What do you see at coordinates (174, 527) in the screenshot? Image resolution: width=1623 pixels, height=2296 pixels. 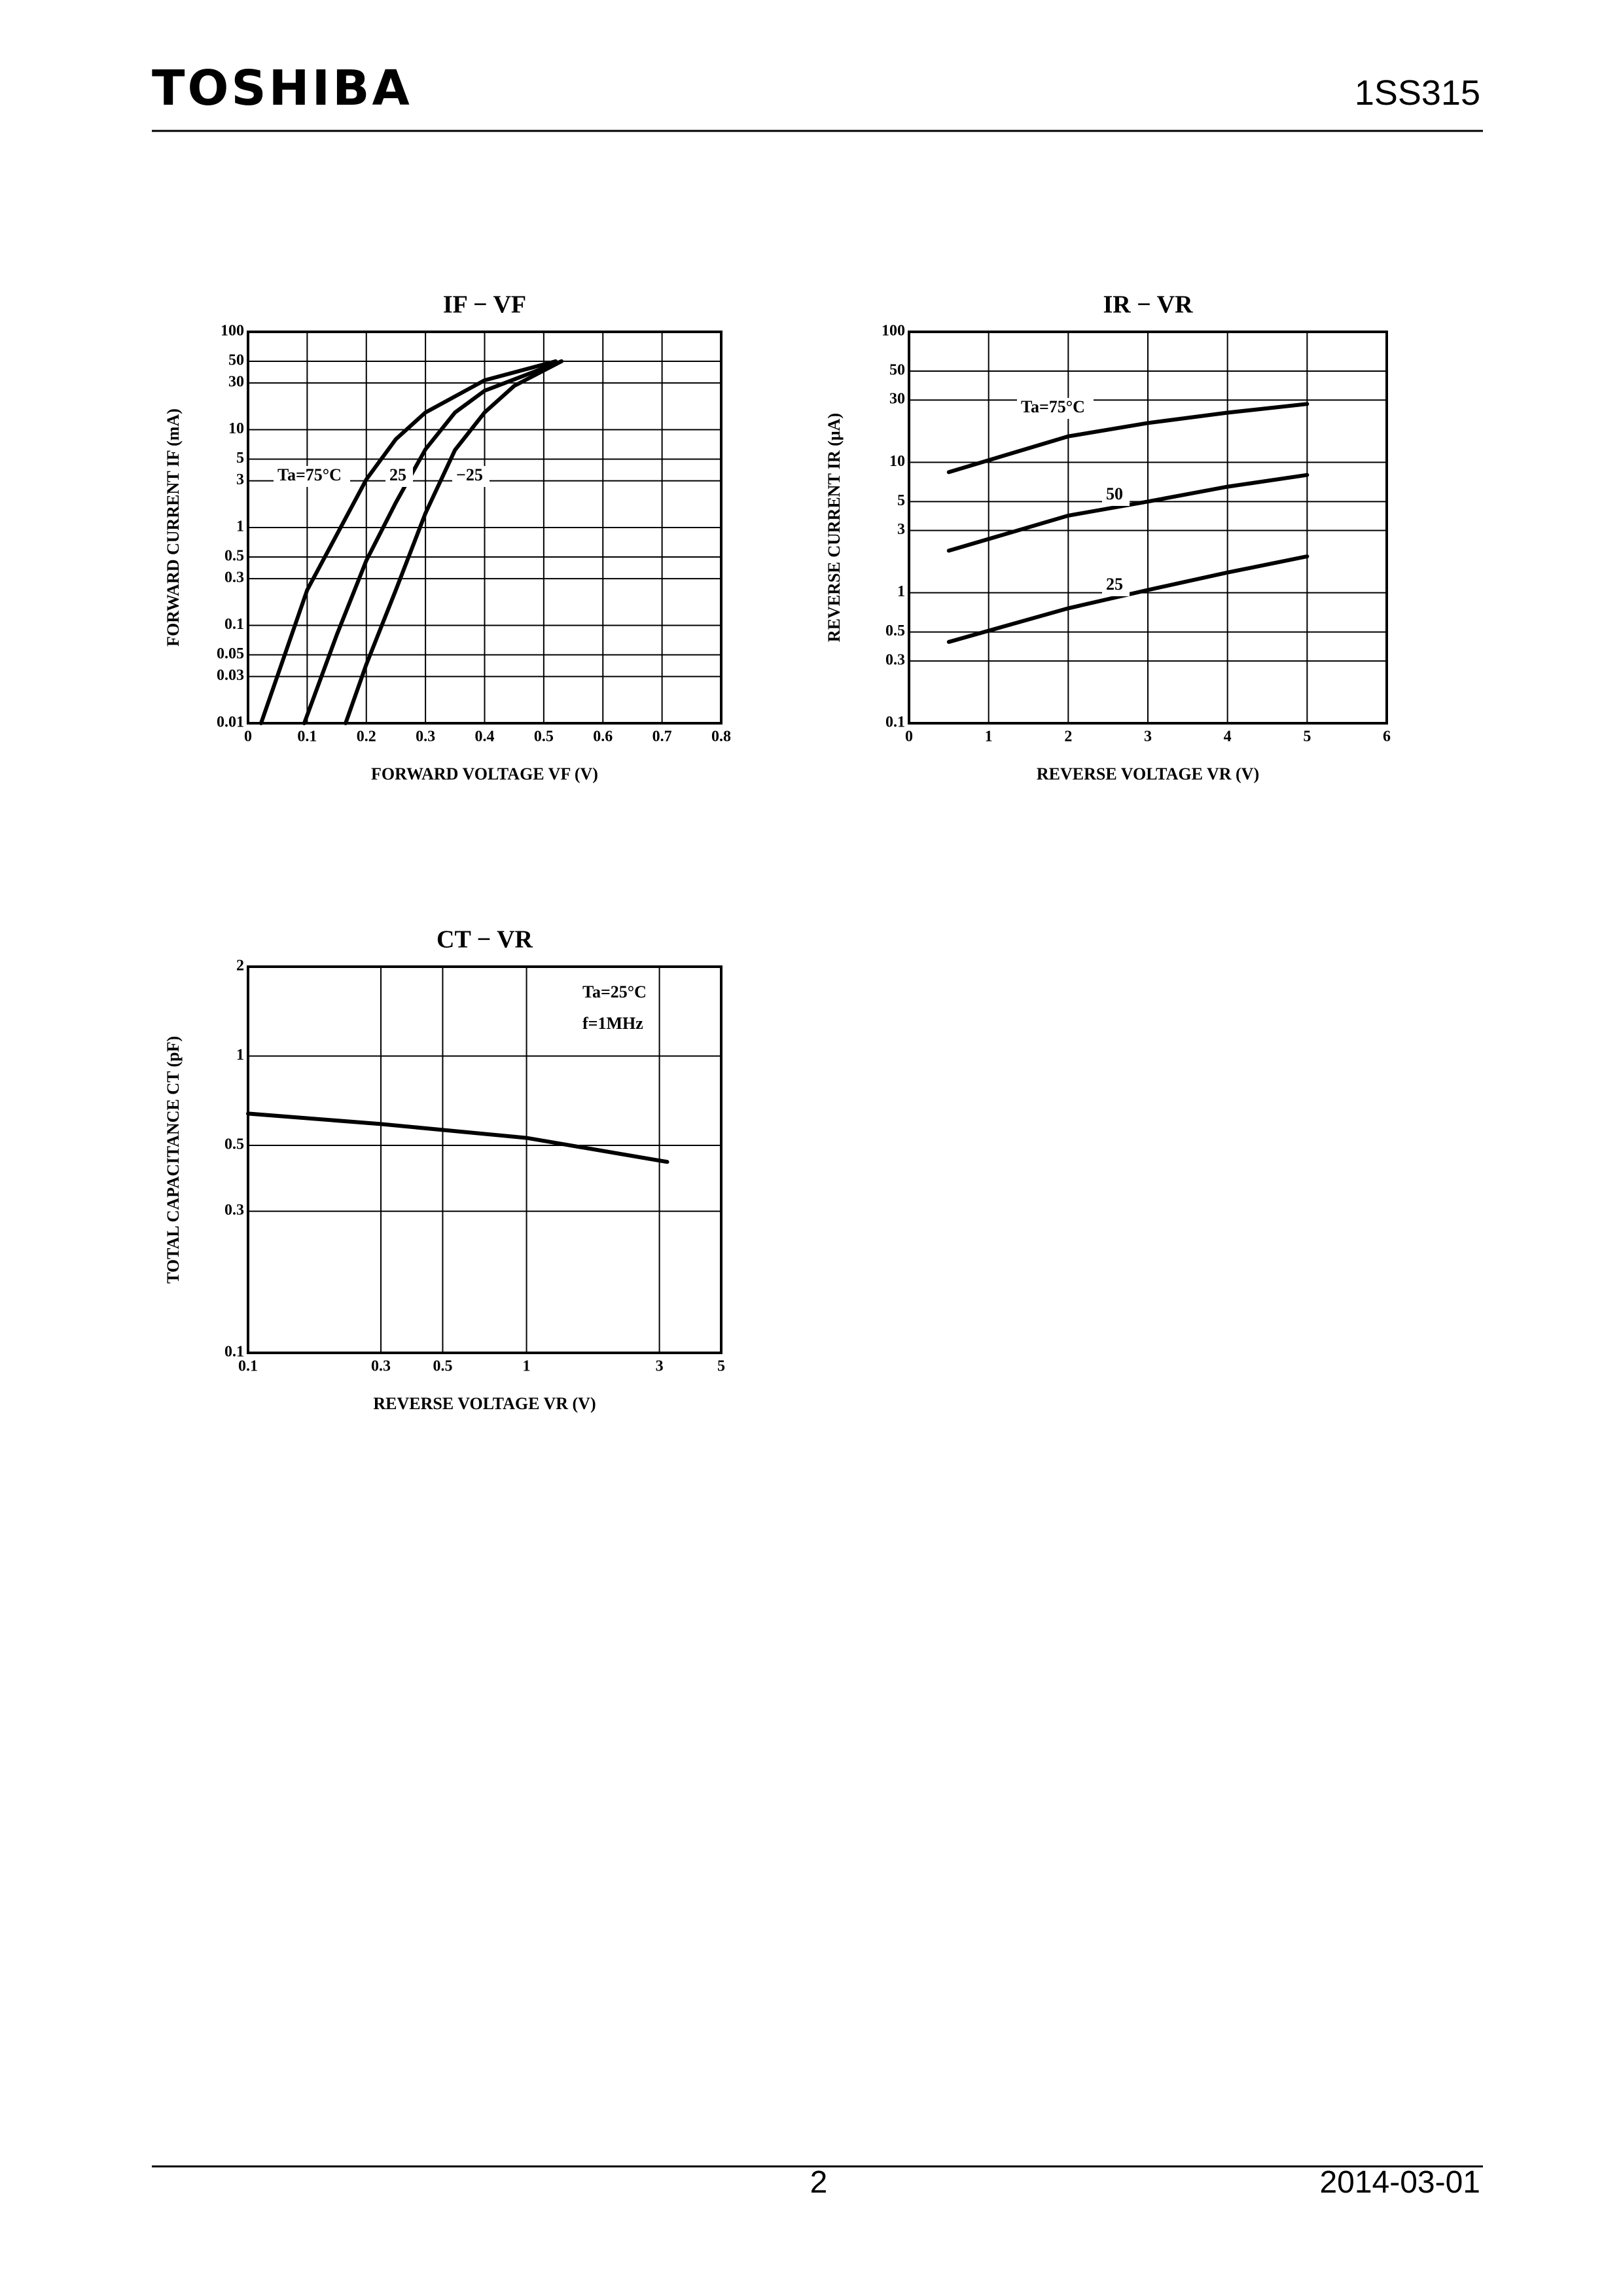 I see `y-axis-label: FORWARD CURRENT IF (mA)` at bounding box center [174, 527].